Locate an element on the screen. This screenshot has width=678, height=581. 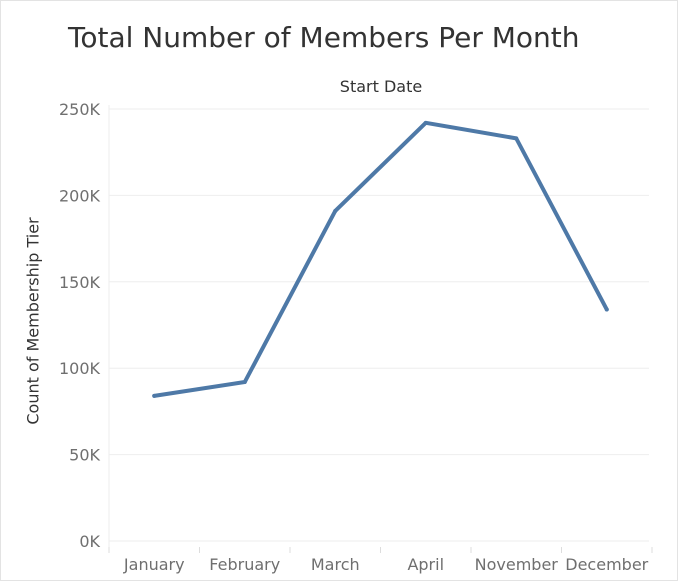
y-tick-label: 150K is located at coordinates (80, 282).